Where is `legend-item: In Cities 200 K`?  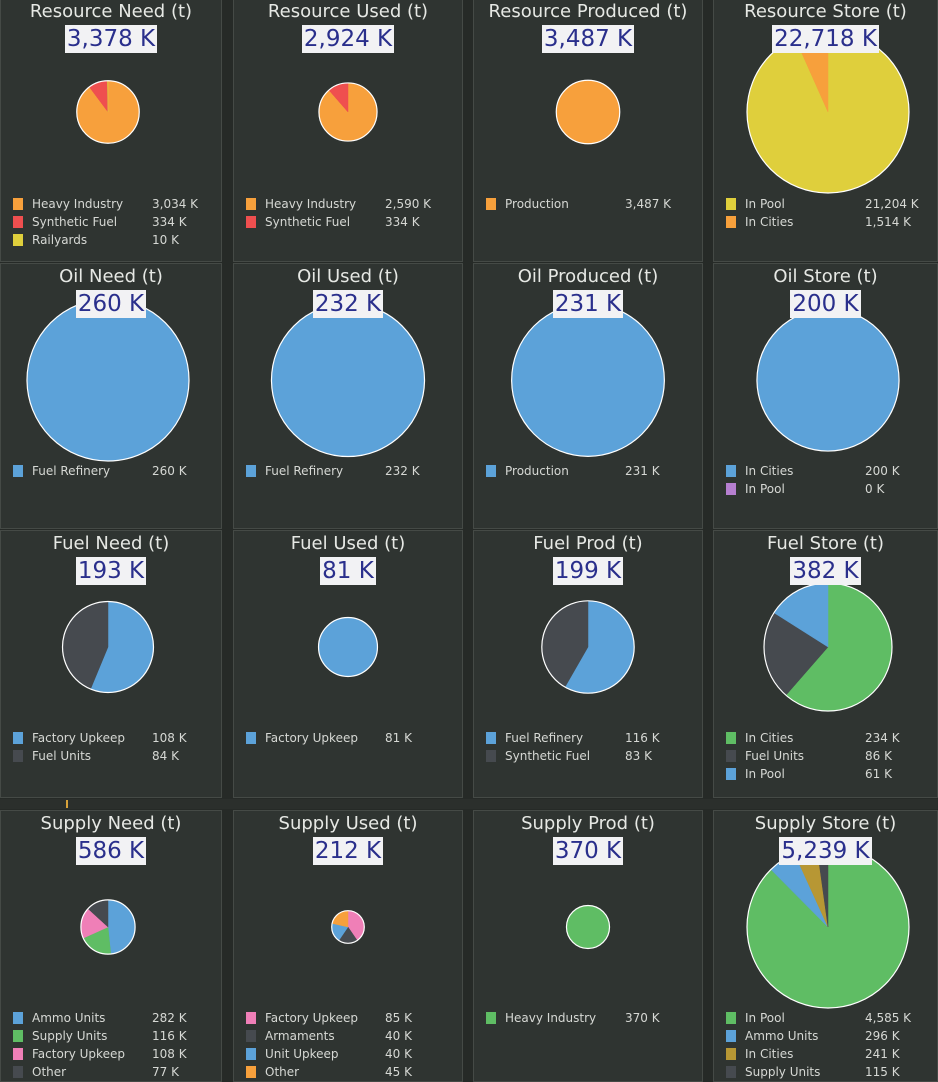
legend-item: In Cities 200 K is located at coordinates (827, 472).